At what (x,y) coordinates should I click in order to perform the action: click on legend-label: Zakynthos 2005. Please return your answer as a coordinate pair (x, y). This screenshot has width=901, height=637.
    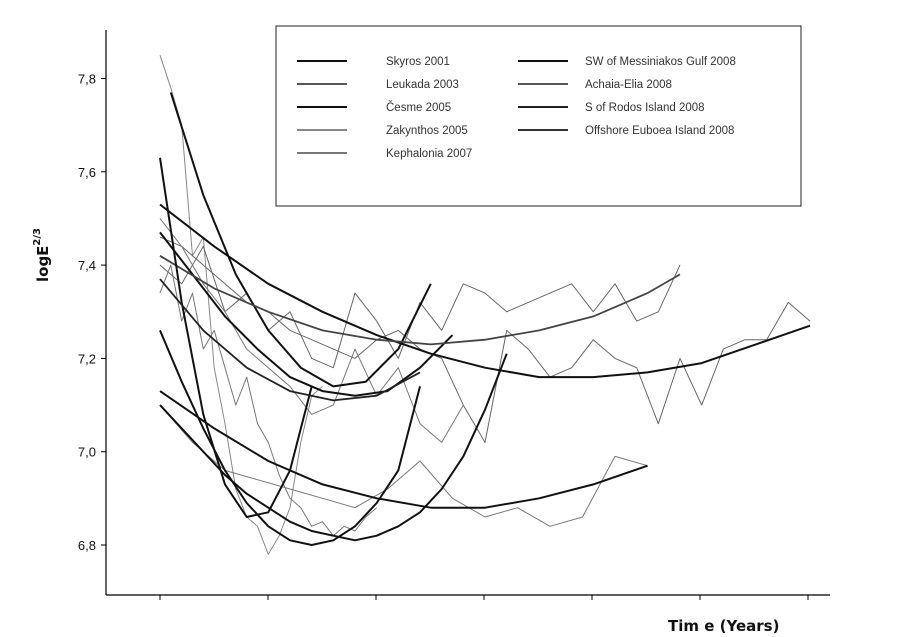
    Looking at the image, I should click on (427, 131).